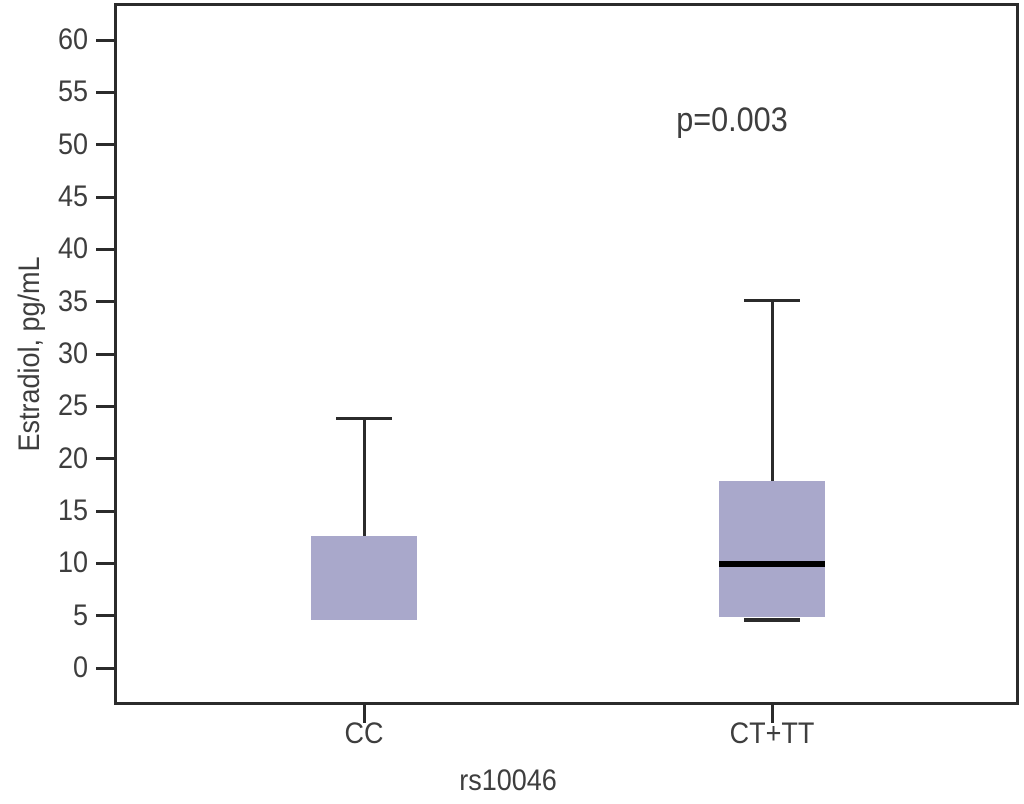 The width and height of the screenshot is (1024, 804). I want to click on y-tick-label: 20, so click(72, 458).